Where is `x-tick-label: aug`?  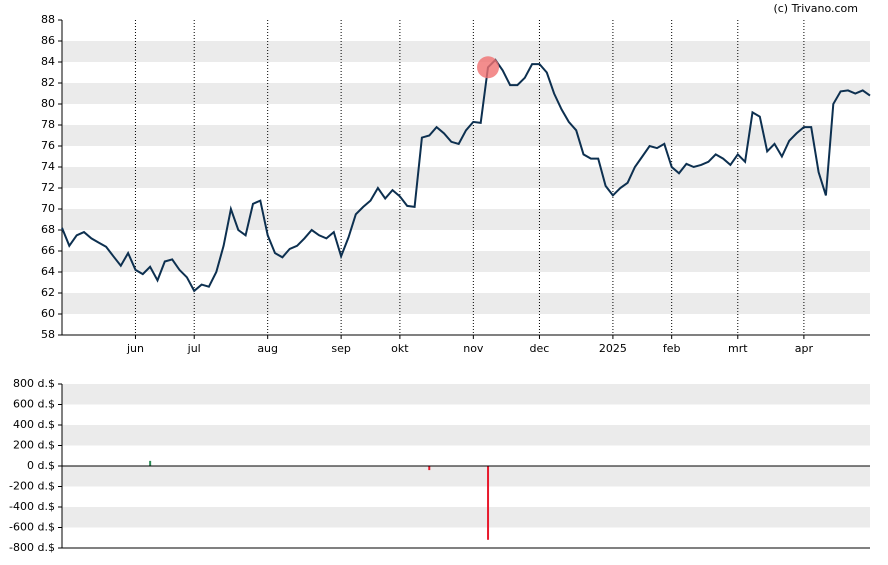
x-tick-label: aug is located at coordinates (267, 348).